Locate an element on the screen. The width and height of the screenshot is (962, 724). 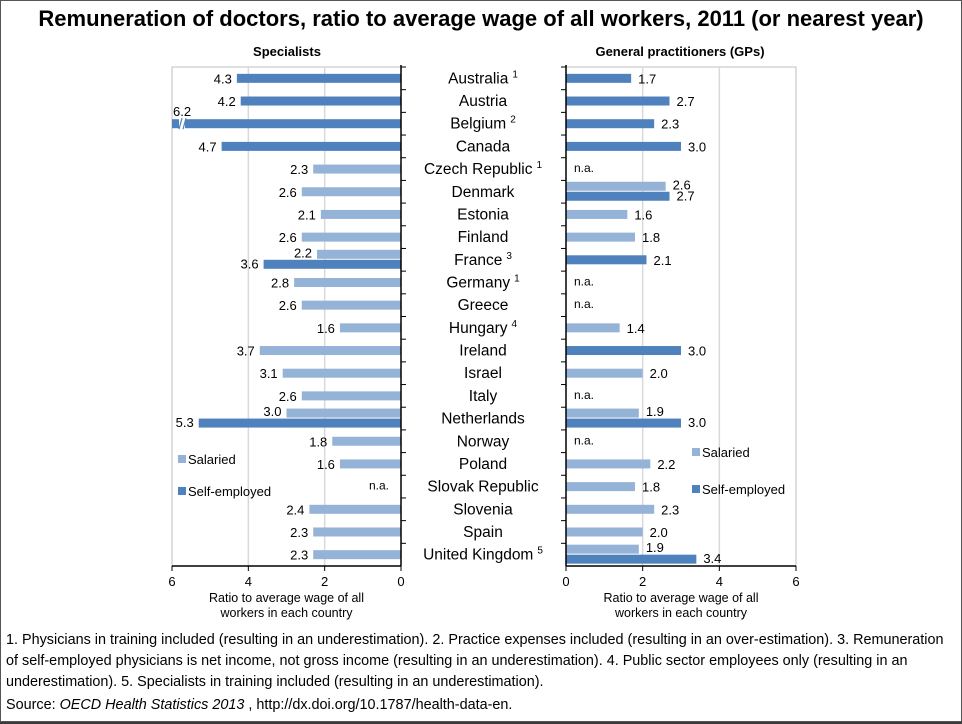
country-name: Israel is located at coordinates (483, 373).